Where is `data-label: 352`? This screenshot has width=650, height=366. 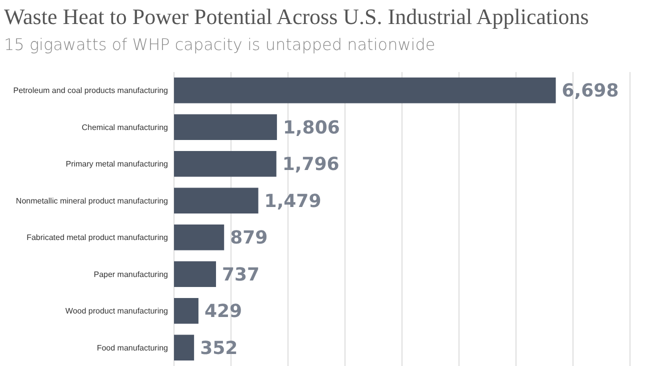
data-label: 352 is located at coordinates (219, 348).